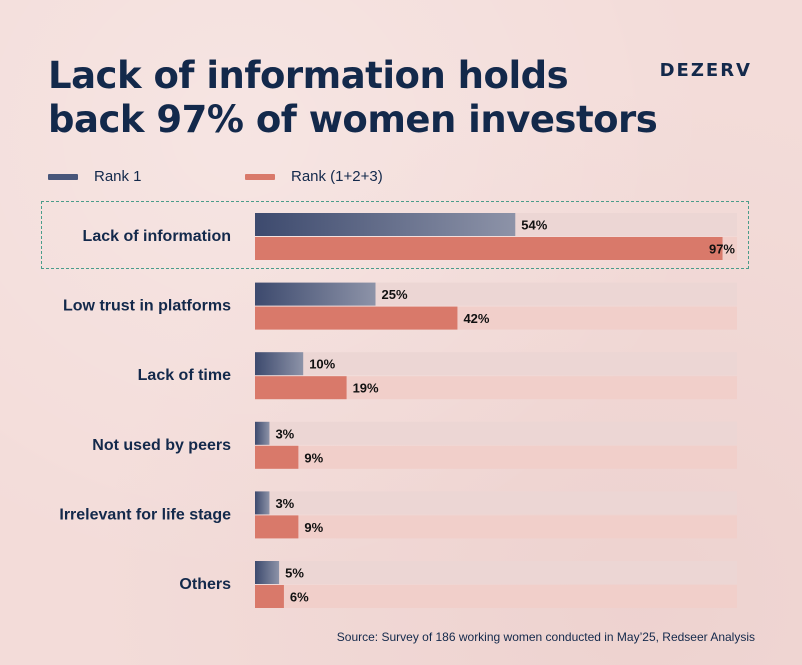  What do you see at coordinates (260, 176) in the screenshot?
I see `legend-swatch-rank123` at bounding box center [260, 176].